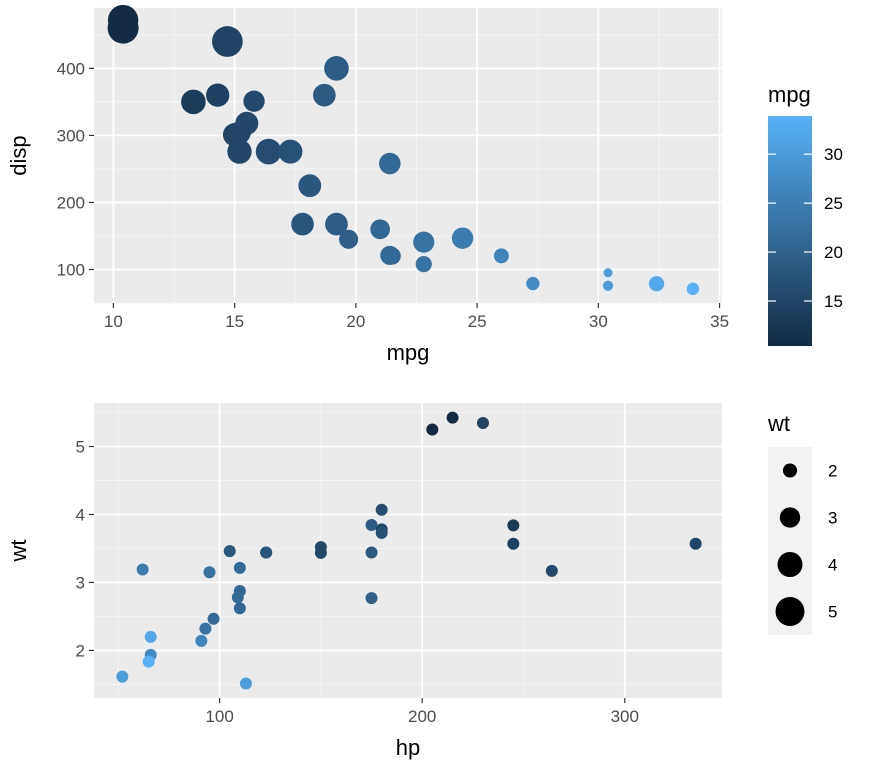 The image size is (878, 780). What do you see at coordinates (113, 321) in the screenshot?
I see `x-tick-label: 10` at bounding box center [113, 321].